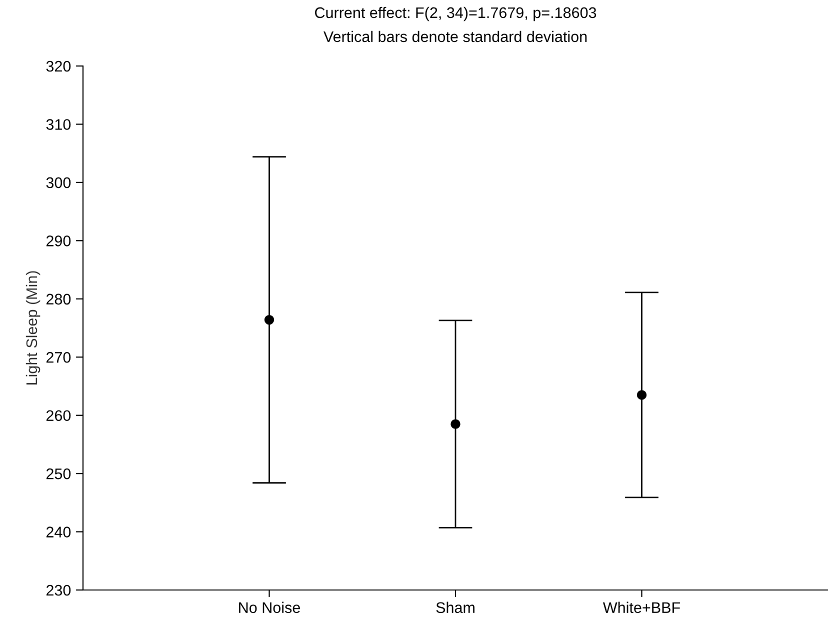 The width and height of the screenshot is (828, 623). Describe the element at coordinates (58, 241) in the screenshot. I see `y-tick-label: 290` at that location.